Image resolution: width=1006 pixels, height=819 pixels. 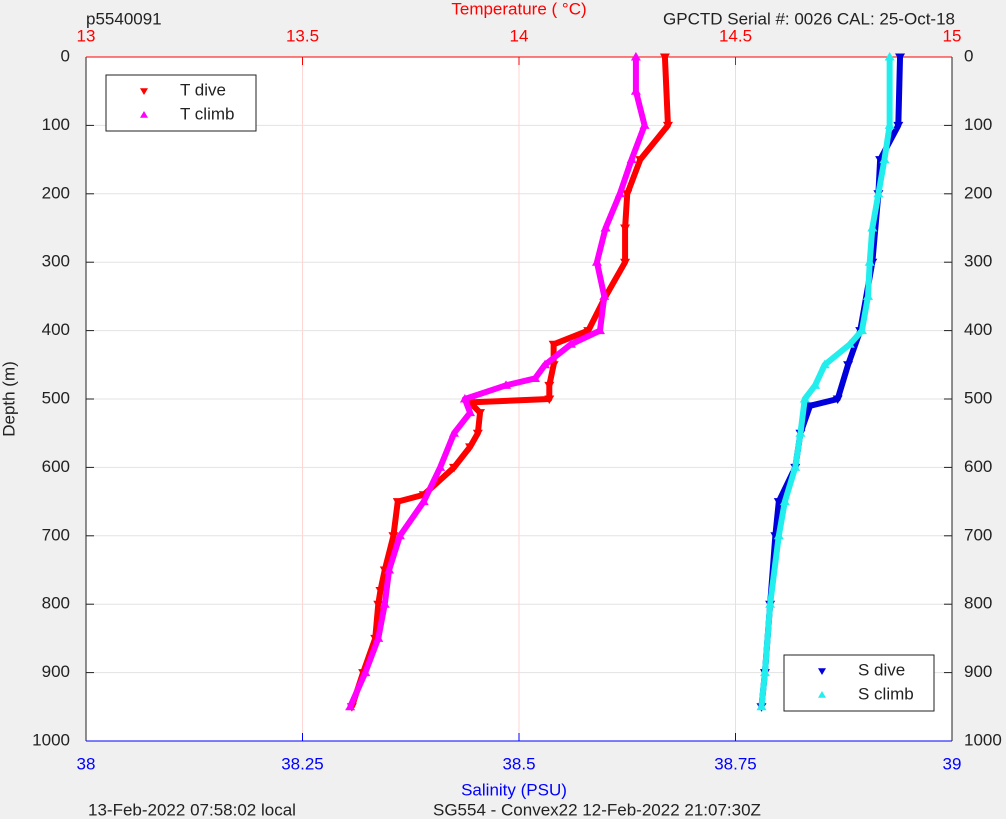 I want to click on y-tick-label: 300, so click(x=56, y=261).